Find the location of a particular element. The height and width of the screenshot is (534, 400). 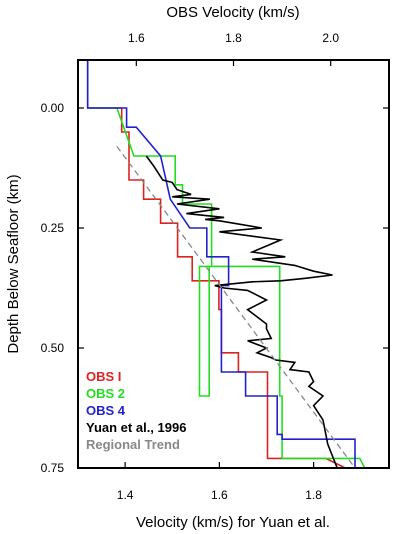

y-tick-label-4: 0.75 is located at coordinates (53, 468).